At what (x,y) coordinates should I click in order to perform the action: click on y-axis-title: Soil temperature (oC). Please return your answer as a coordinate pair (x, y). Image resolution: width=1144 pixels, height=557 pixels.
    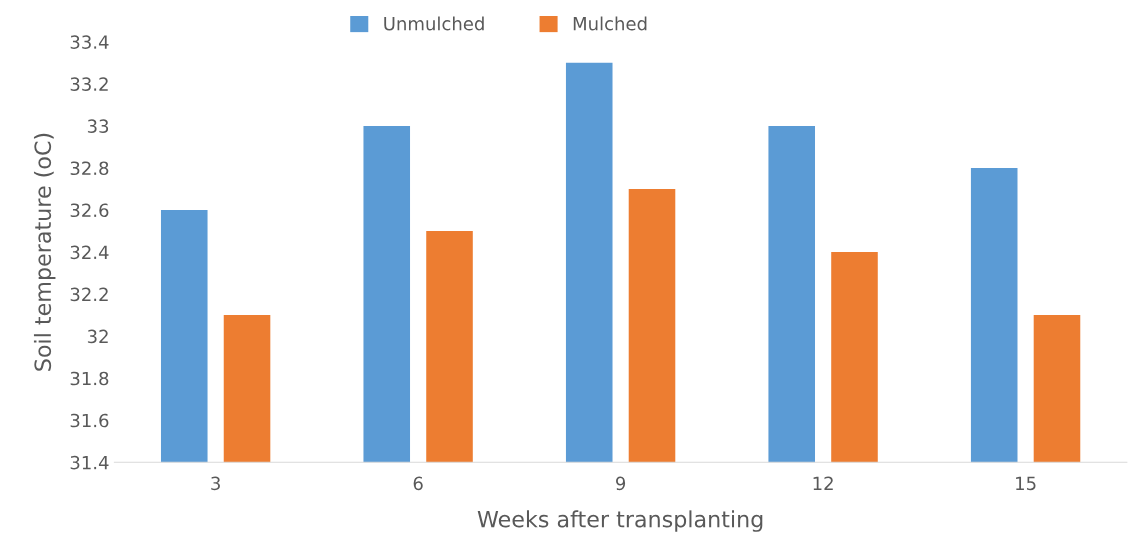
    Looking at the image, I should click on (44, 252).